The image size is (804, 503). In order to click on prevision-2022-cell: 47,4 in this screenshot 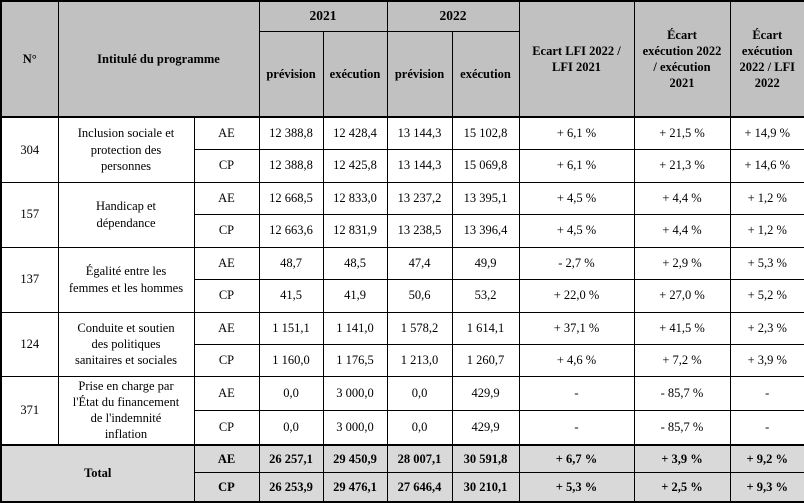, I will do `click(419, 263)`.